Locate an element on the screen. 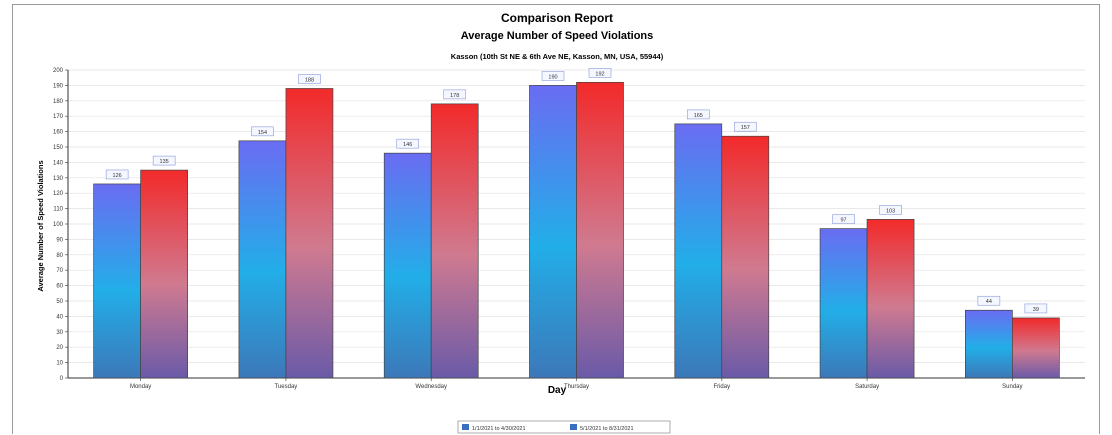 This screenshot has width=1112, height=435. y-tick-label: 20 is located at coordinates (59, 348).